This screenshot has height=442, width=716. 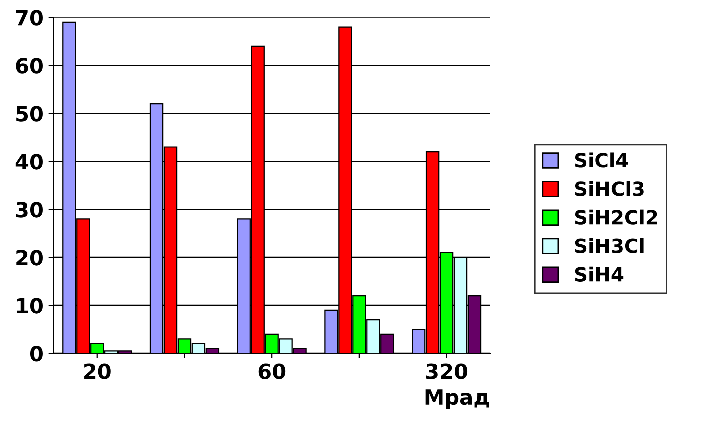 What do you see at coordinates (447, 372) in the screenshot?
I see `x-tick-label: 320` at bounding box center [447, 372].